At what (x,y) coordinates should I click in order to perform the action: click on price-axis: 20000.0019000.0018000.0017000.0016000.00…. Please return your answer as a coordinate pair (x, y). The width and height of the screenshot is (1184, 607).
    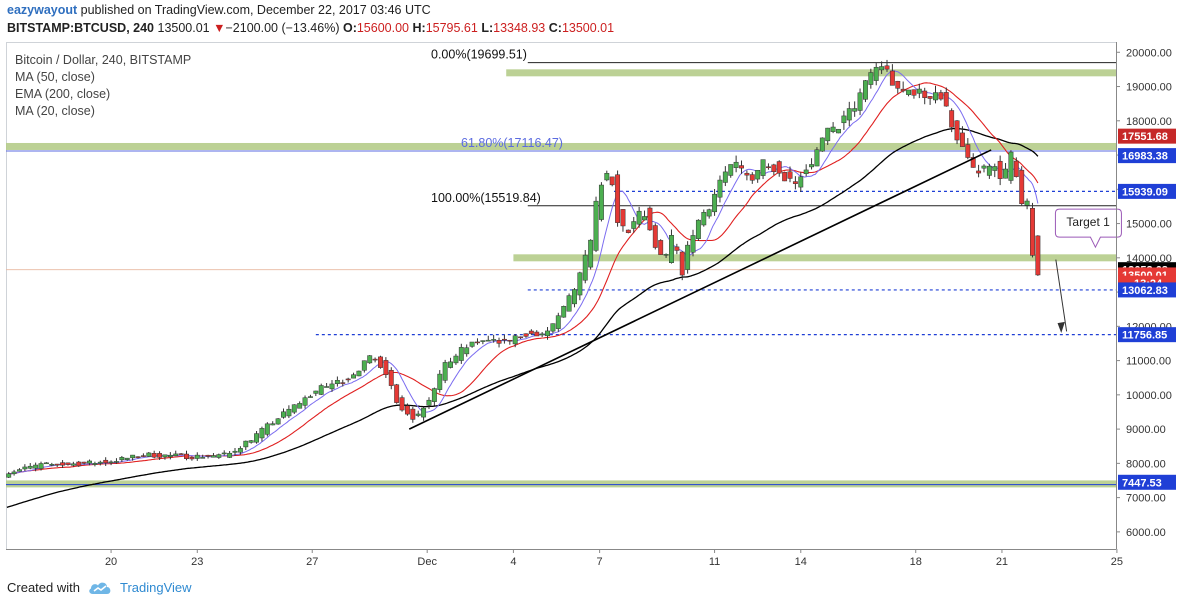
    Looking at the image, I should click on (1146, 295).